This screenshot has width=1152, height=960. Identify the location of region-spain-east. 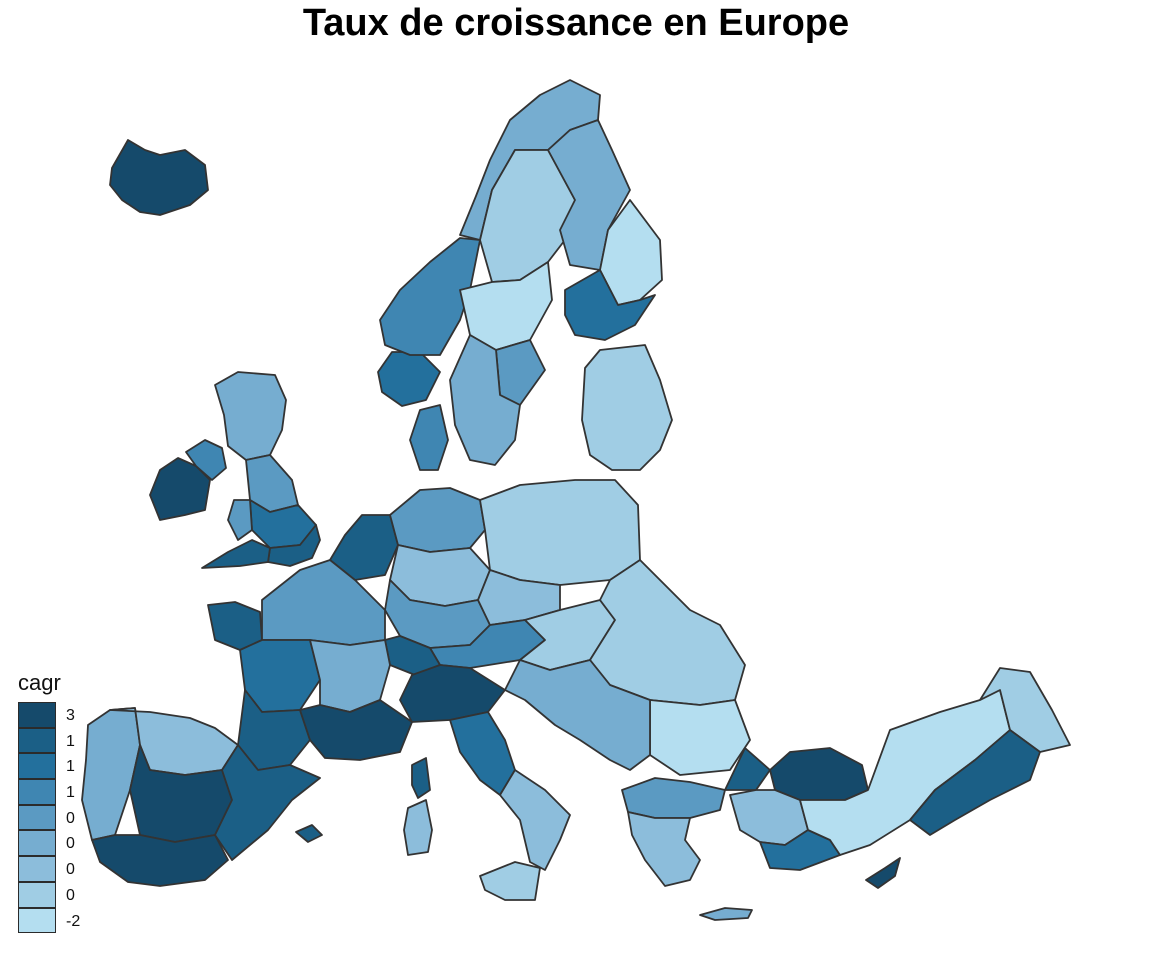
(267, 802).